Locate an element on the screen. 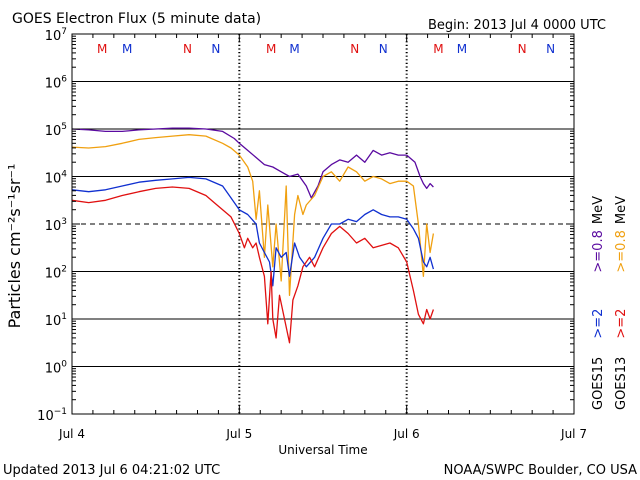  x-tick-label: Jul 6 is located at coordinates (406, 434).